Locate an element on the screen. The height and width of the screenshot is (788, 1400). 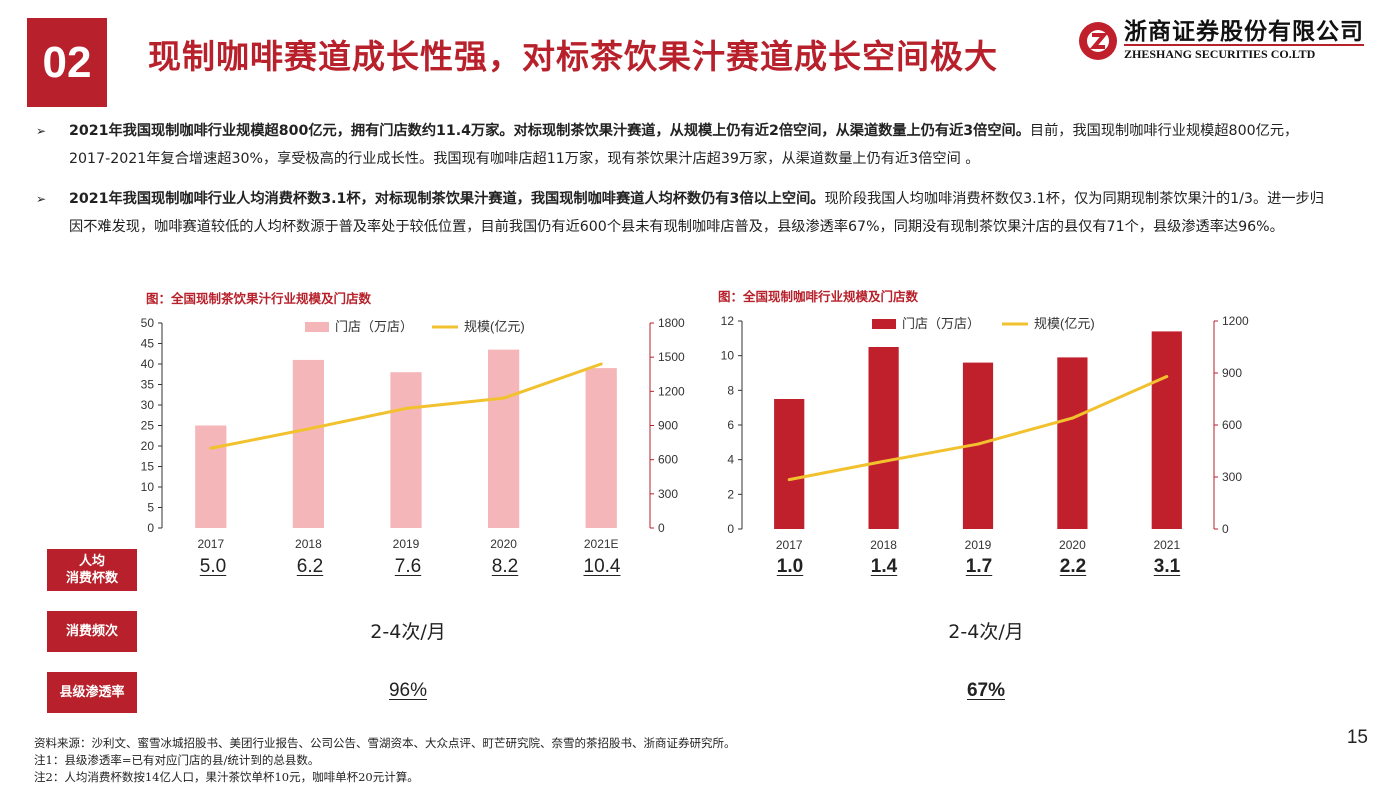
logo-en-text: ZHESHANG SECURITIES CO.LTD is located at coordinates (1244, 53).